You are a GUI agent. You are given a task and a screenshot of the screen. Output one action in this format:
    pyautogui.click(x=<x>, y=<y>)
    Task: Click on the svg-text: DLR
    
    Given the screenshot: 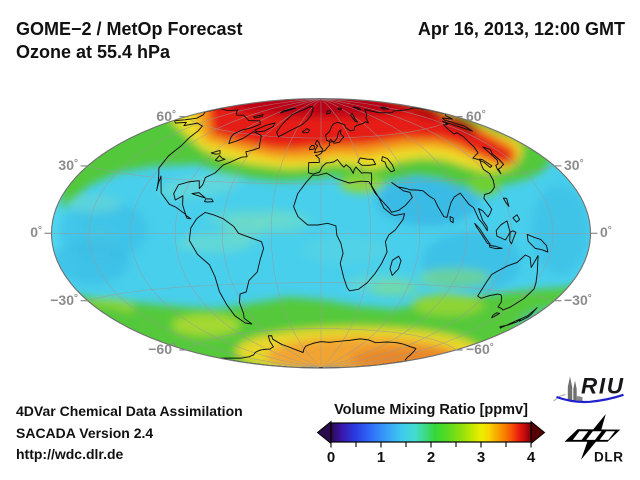 What is the action you would take?
    pyautogui.click(x=608, y=457)
    